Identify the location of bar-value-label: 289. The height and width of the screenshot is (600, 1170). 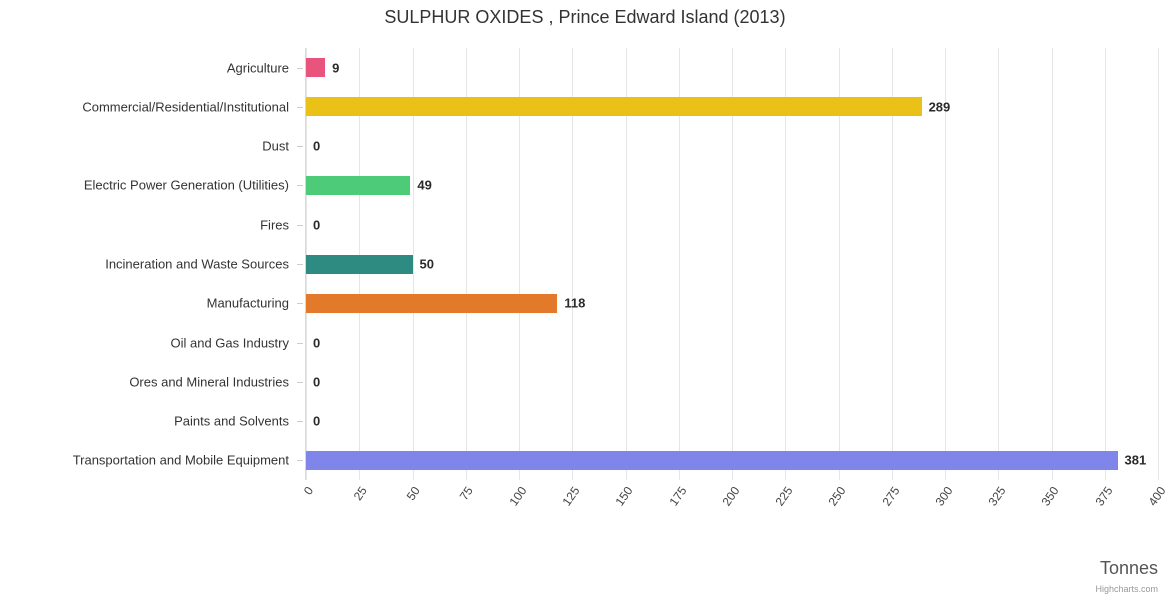
(939, 107).